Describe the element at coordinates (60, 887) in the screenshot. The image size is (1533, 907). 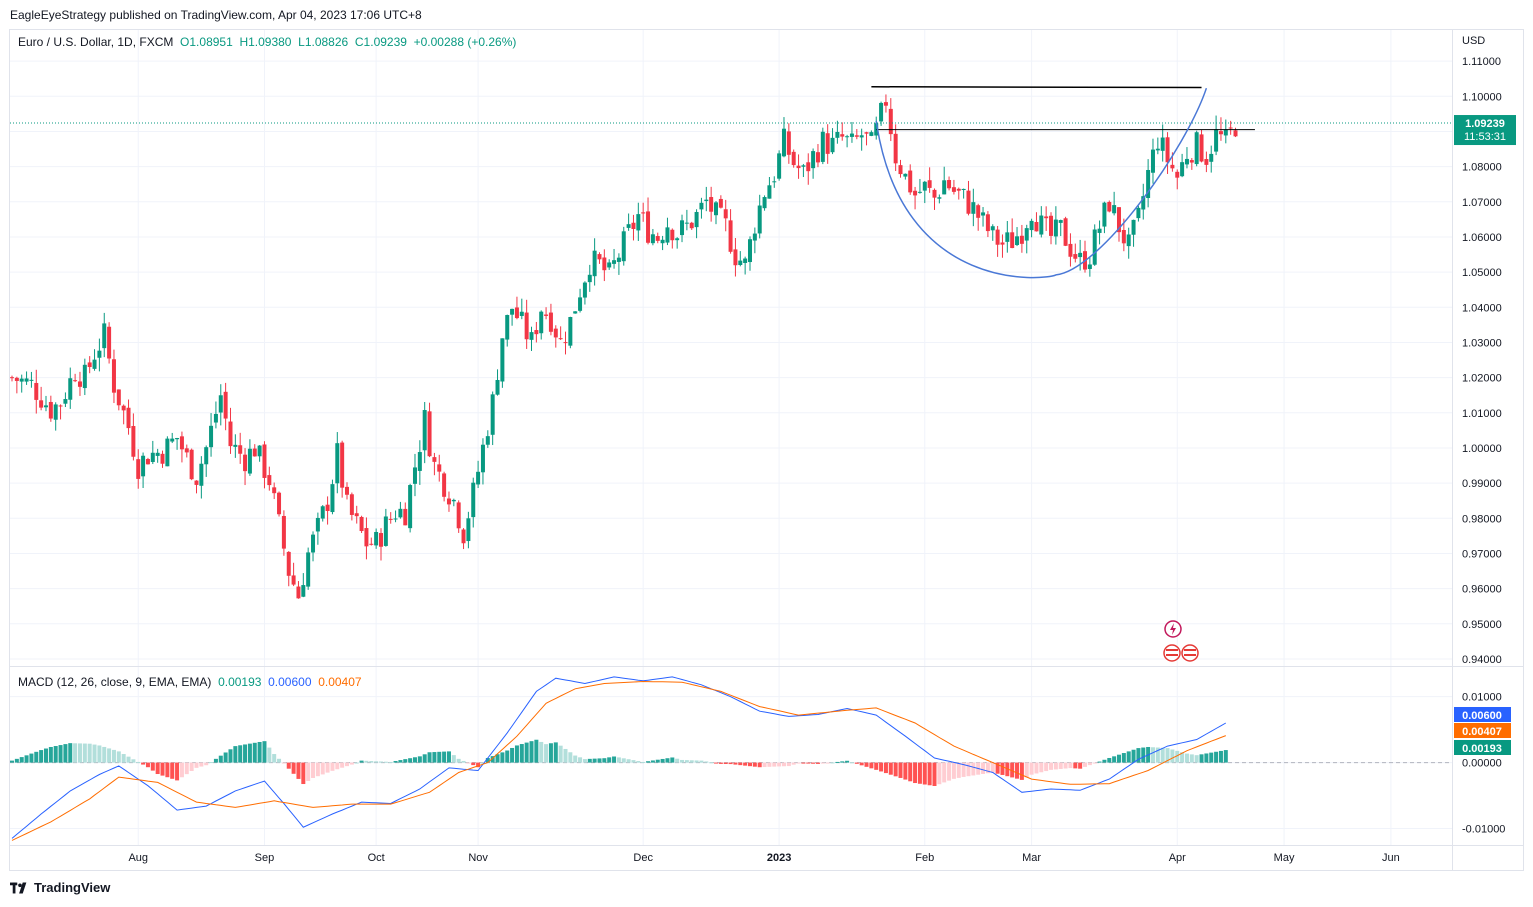
I see `footer-brand: TradingView` at that location.